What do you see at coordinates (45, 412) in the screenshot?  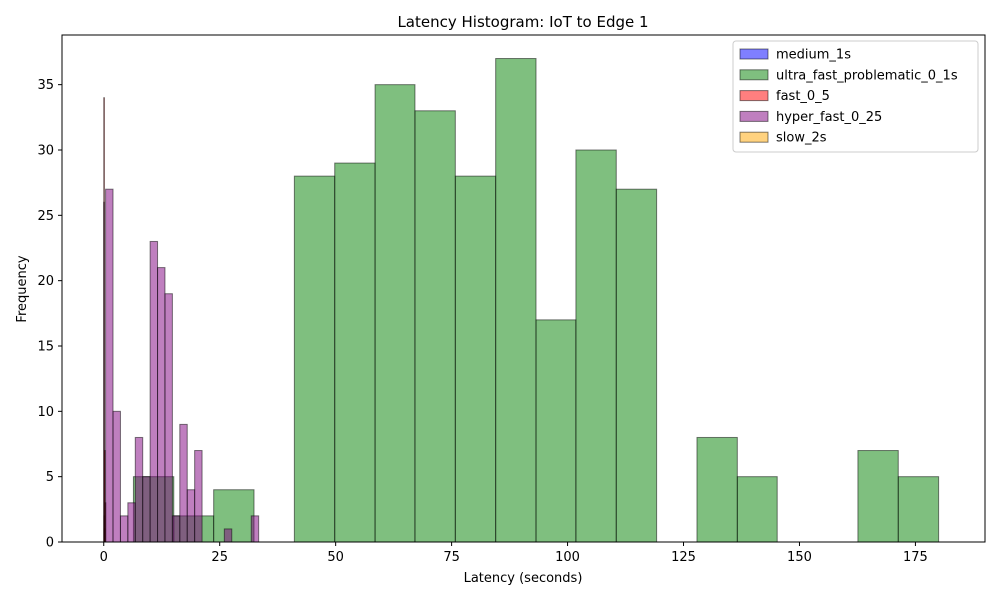 I see `y-tick-label: 10` at bounding box center [45, 412].